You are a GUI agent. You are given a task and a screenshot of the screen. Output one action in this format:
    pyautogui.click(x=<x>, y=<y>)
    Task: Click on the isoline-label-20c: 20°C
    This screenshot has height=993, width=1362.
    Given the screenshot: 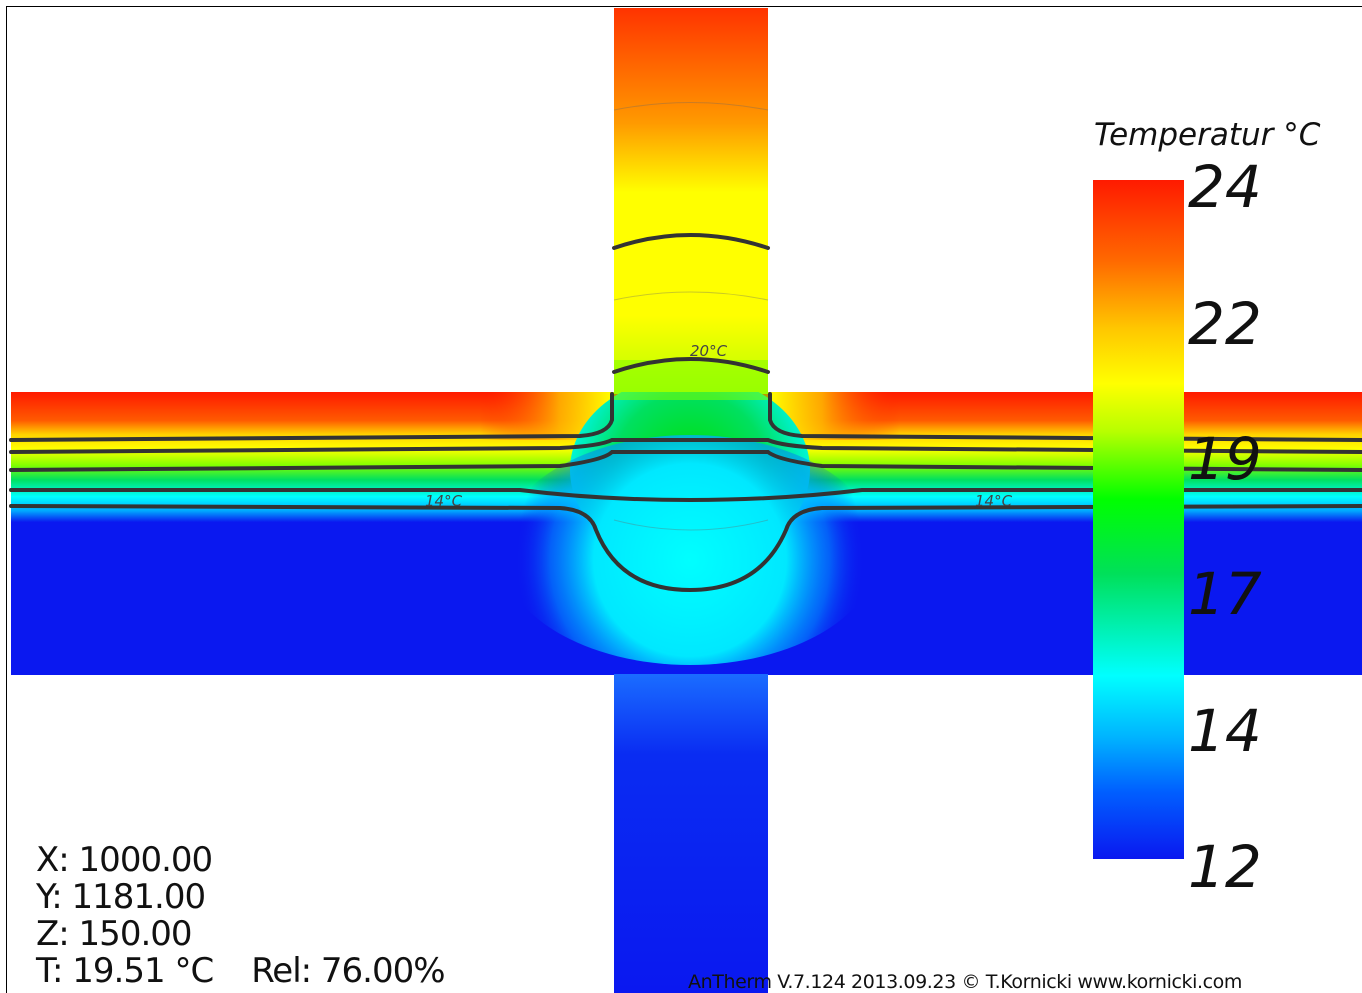 What is the action you would take?
    pyautogui.click(x=709, y=351)
    